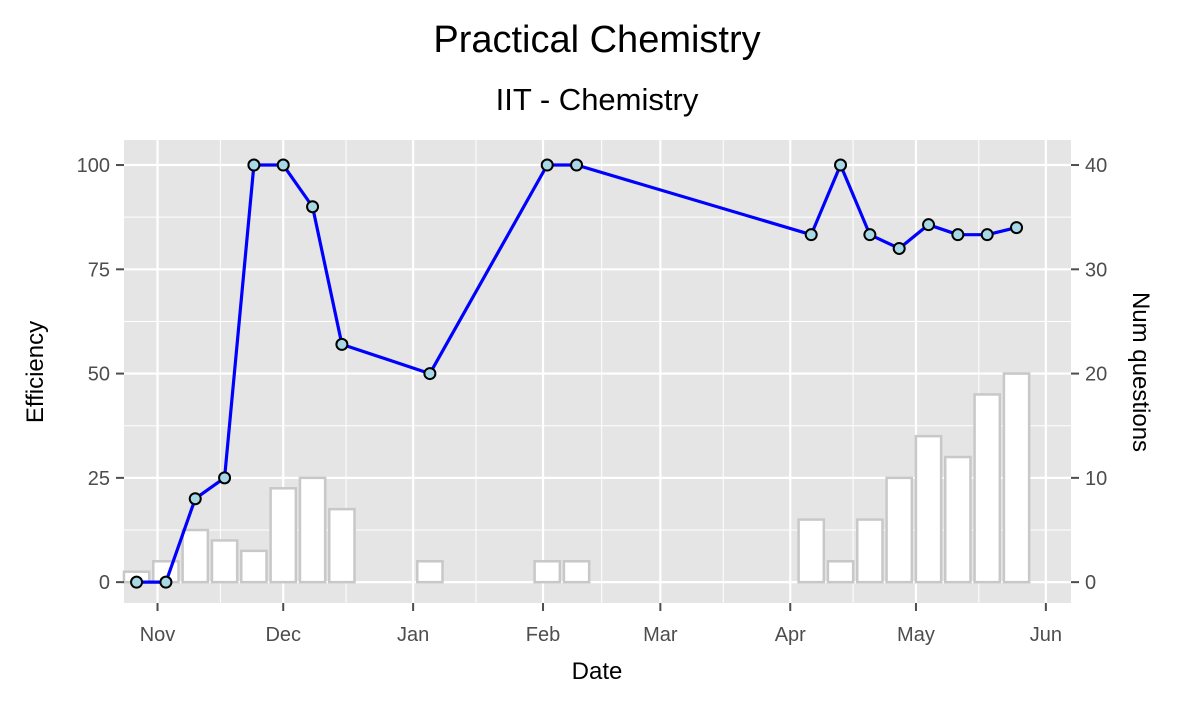 The image size is (1181, 708). I want to click on x-axis: Nov Dec Jan Feb Mar Apr May Jun, so click(601, 624).